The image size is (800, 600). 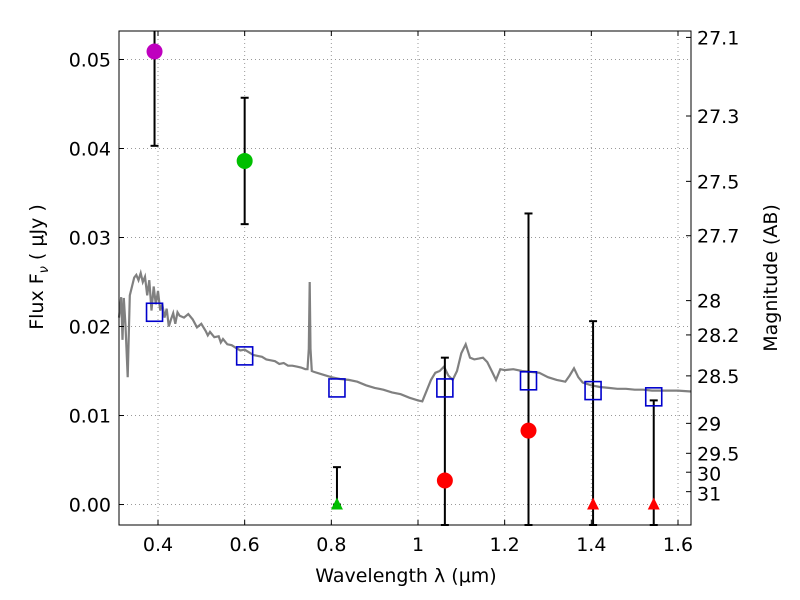 What do you see at coordinates (718, 377) in the screenshot?
I see `mag-tick-label: 28.5` at bounding box center [718, 377].